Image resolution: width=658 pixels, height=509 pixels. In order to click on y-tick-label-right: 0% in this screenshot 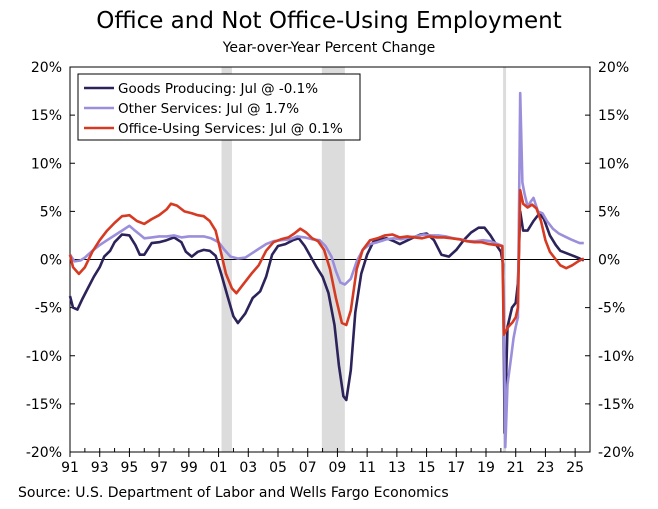, I will do `click(609, 261)`.